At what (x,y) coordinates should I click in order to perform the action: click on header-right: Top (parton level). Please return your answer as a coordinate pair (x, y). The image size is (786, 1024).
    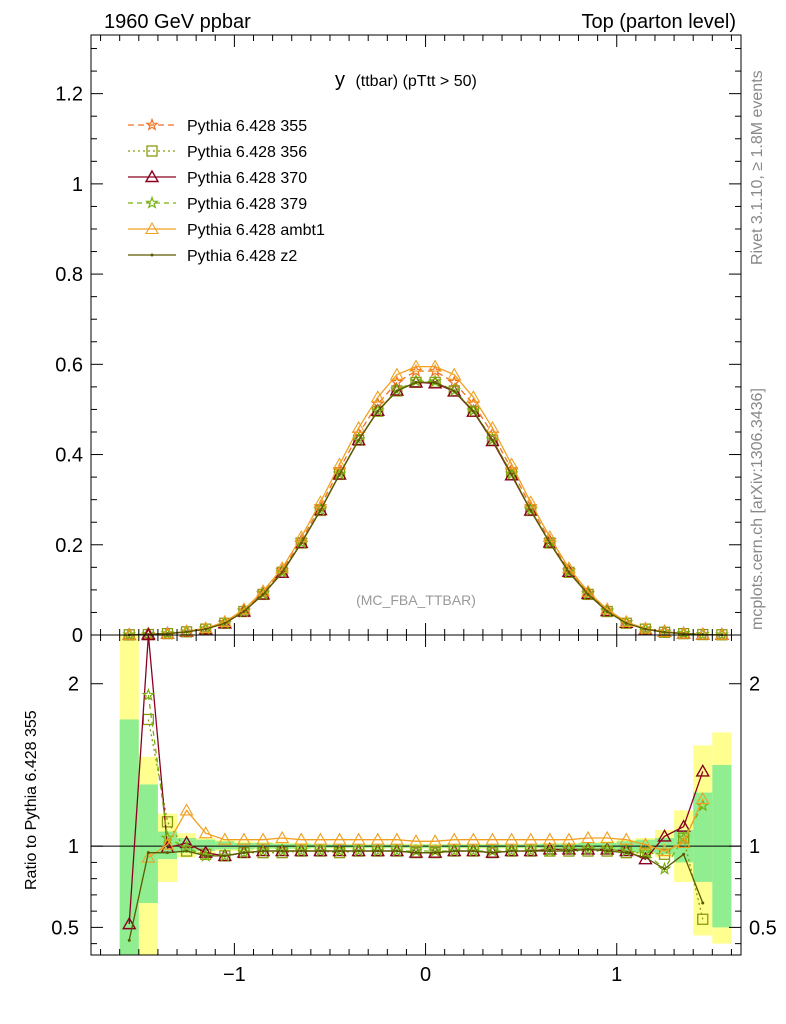
    Looking at the image, I should click on (658, 22).